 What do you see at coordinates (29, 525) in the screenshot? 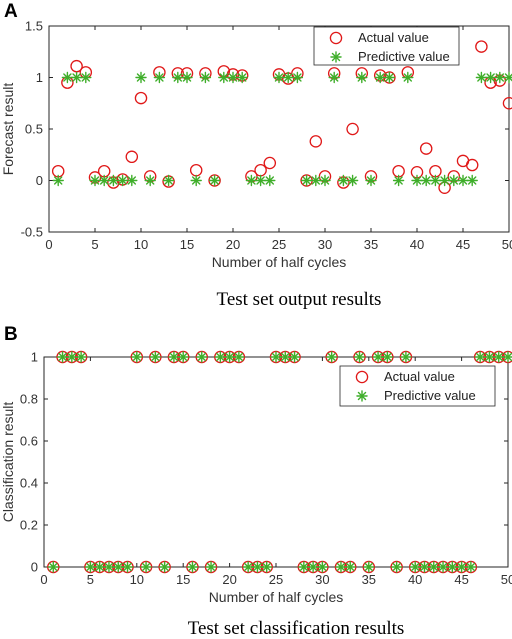
I see `b-ytick-label: 0.2` at bounding box center [29, 525].